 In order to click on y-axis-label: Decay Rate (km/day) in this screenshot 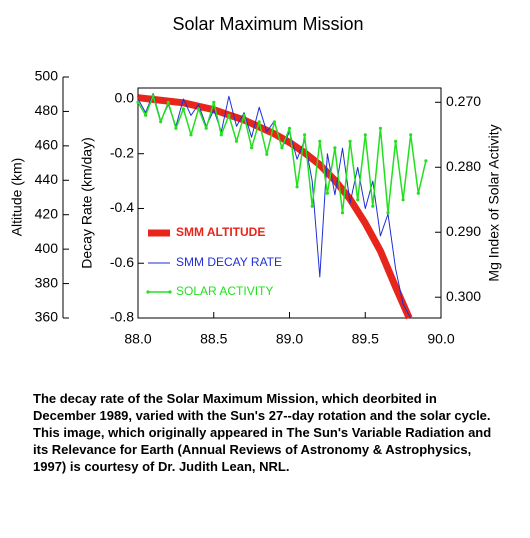, I will do `click(87, 202)`.